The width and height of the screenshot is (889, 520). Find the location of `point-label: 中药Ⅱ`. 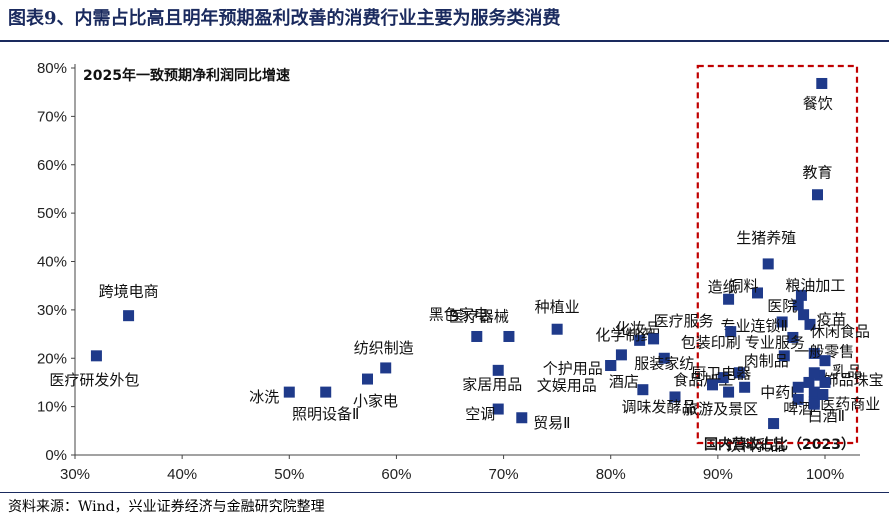

point-label: 中药Ⅱ is located at coordinates (778, 392).